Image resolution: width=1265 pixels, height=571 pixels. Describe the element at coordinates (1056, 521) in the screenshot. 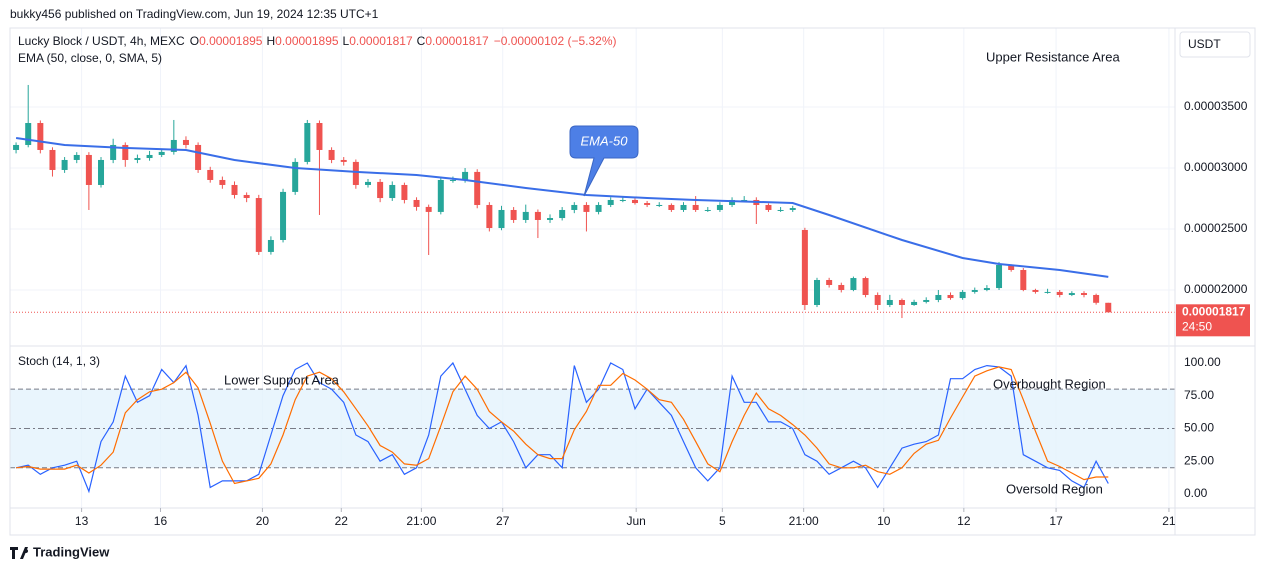

I see `x-tick-label: 17` at that location.